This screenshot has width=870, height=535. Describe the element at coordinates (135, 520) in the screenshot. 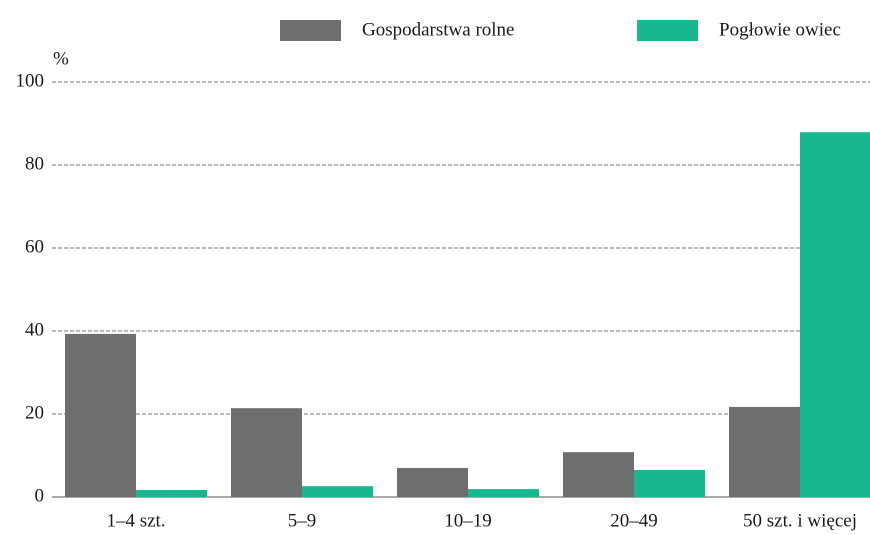

I see `x-tick-label: 1–4 szt.` at that location.